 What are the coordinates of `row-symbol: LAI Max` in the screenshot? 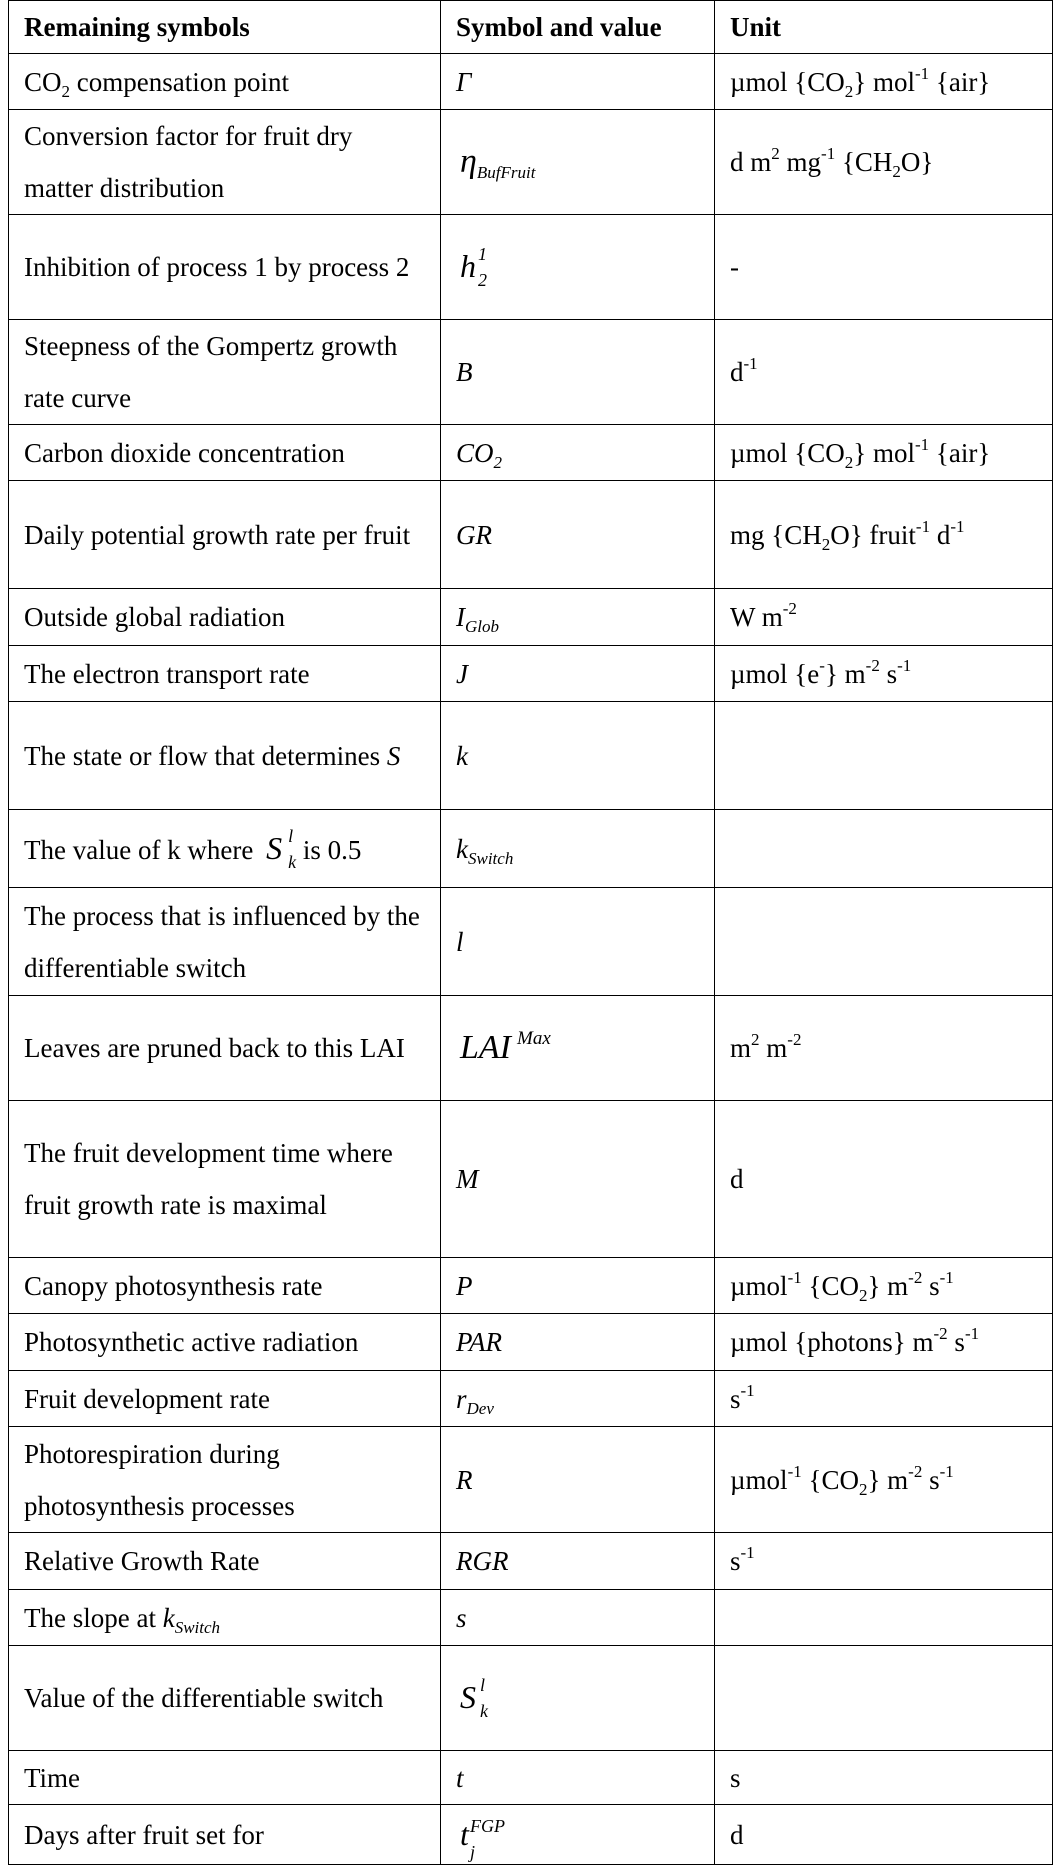 It's located at (577, 1048).